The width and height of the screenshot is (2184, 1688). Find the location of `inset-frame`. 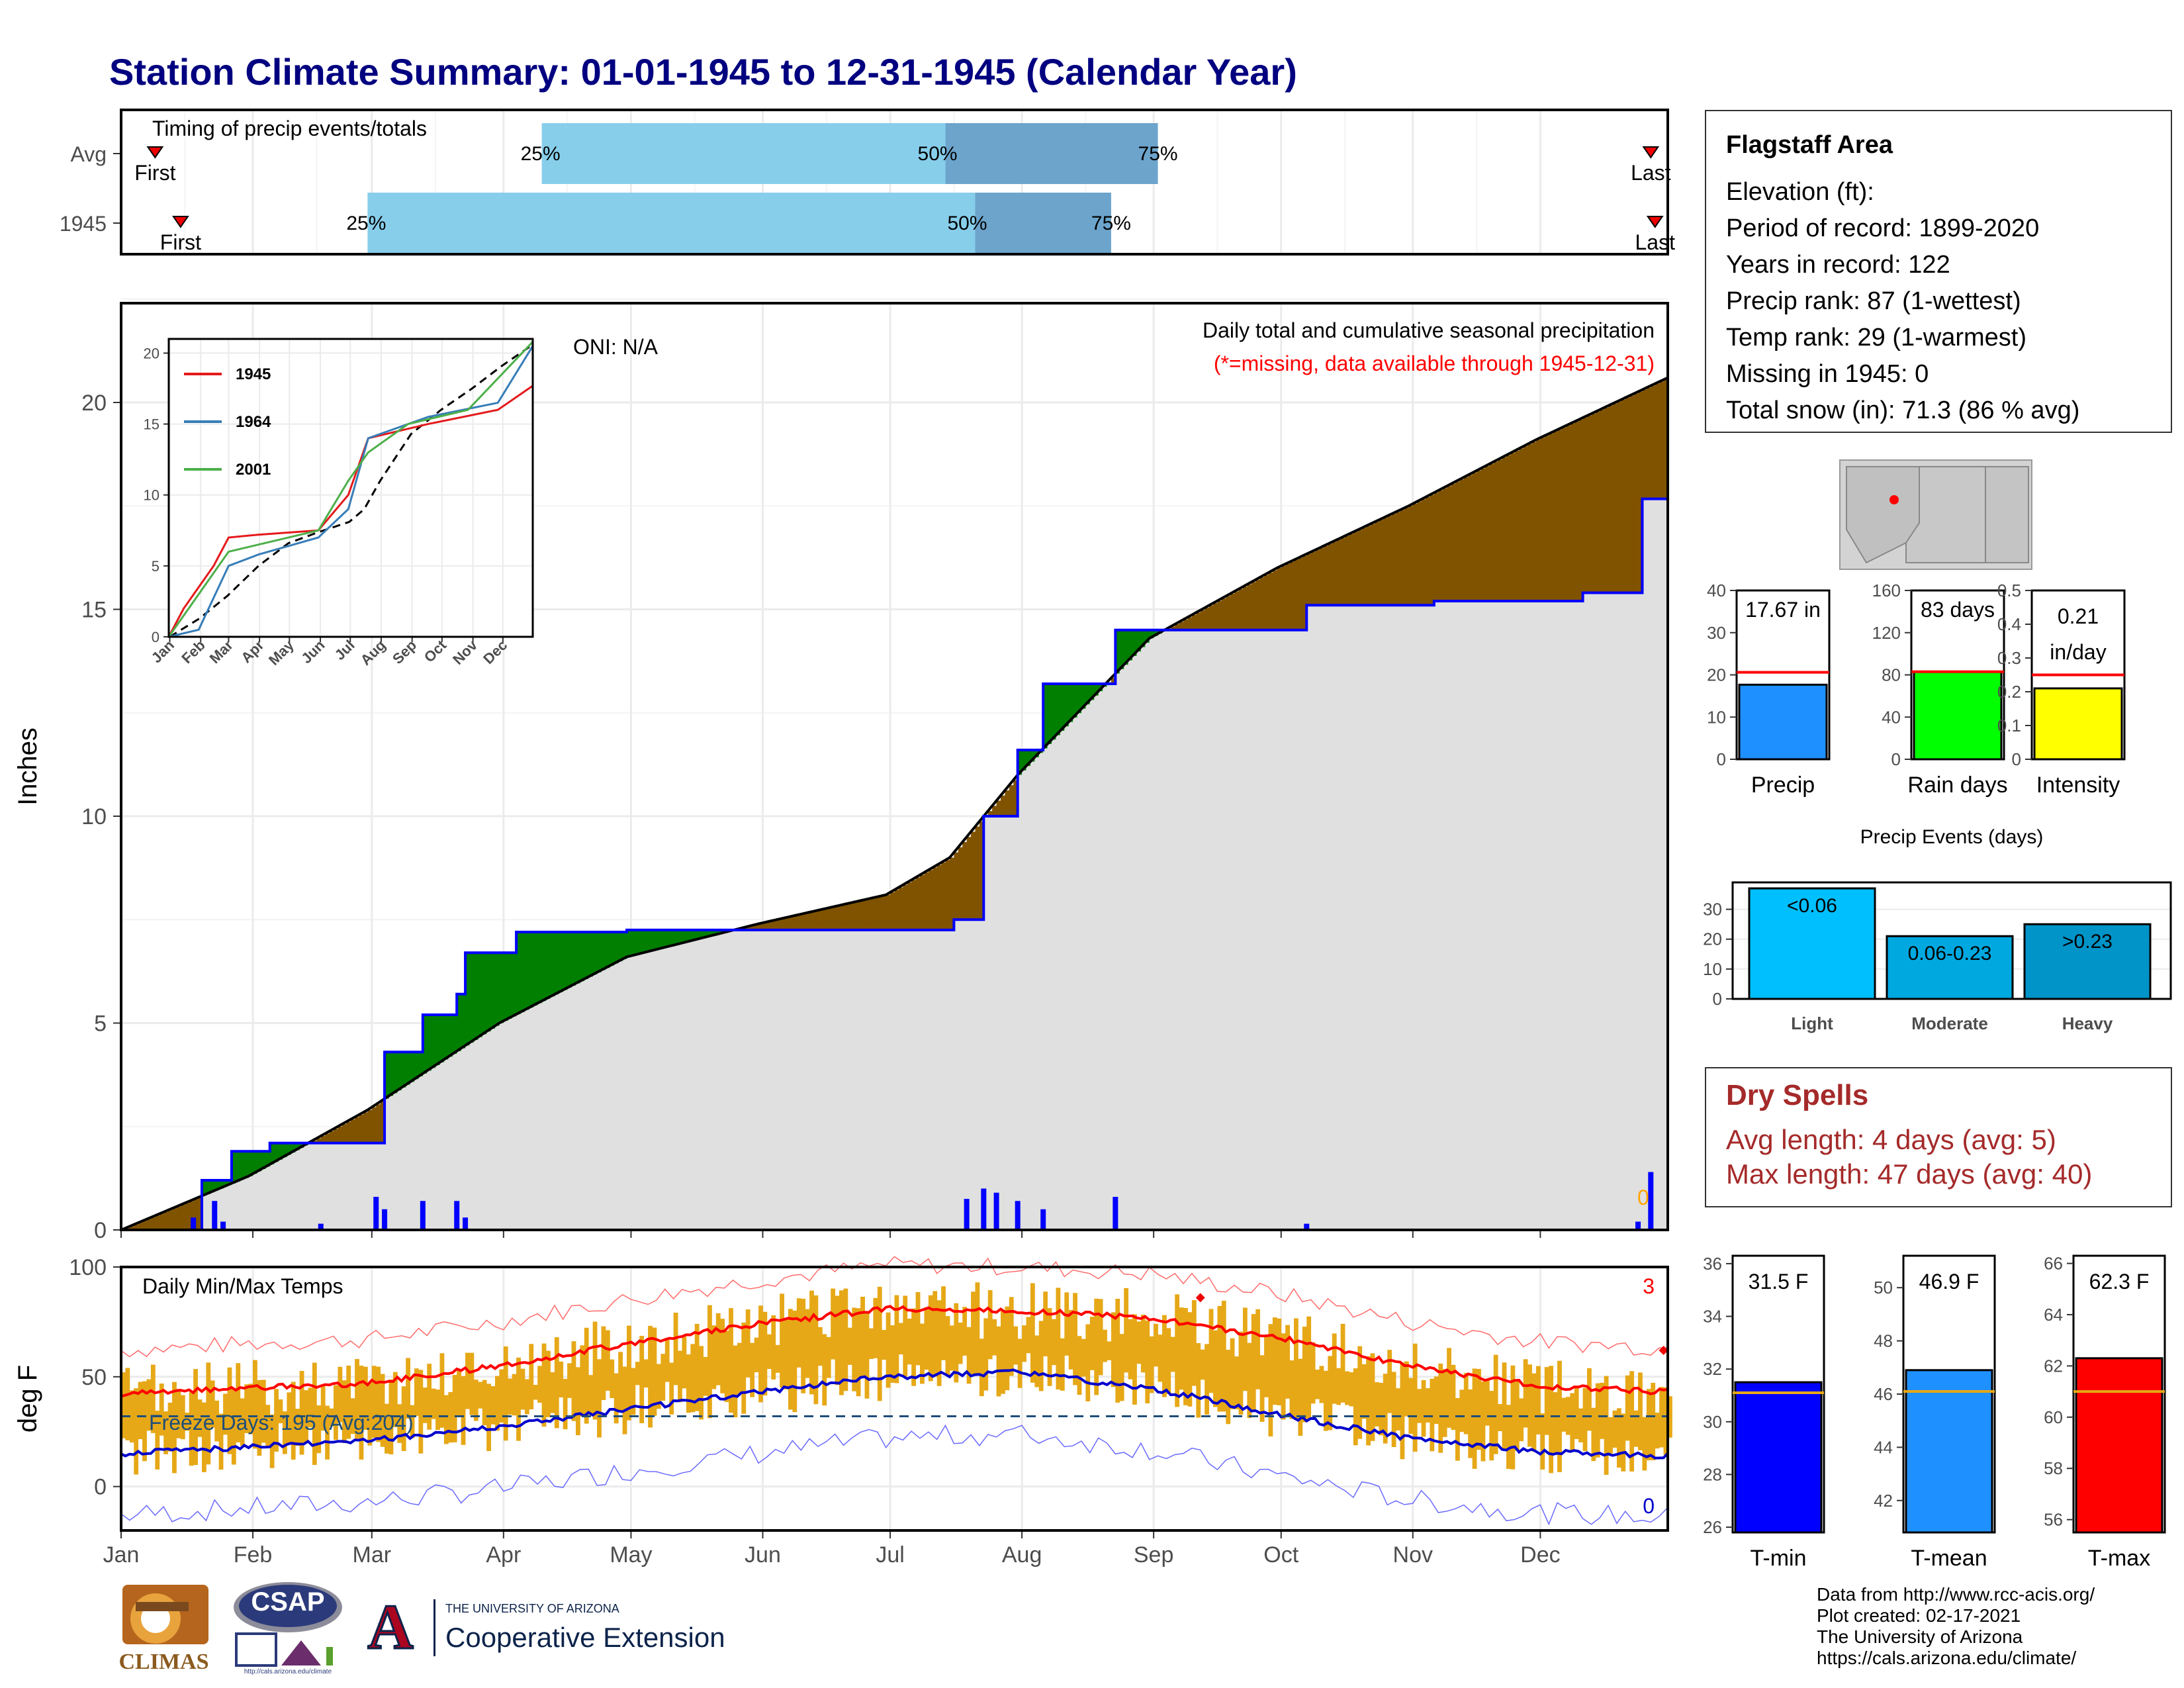

inset-frame is located at coordinates (350, 488).